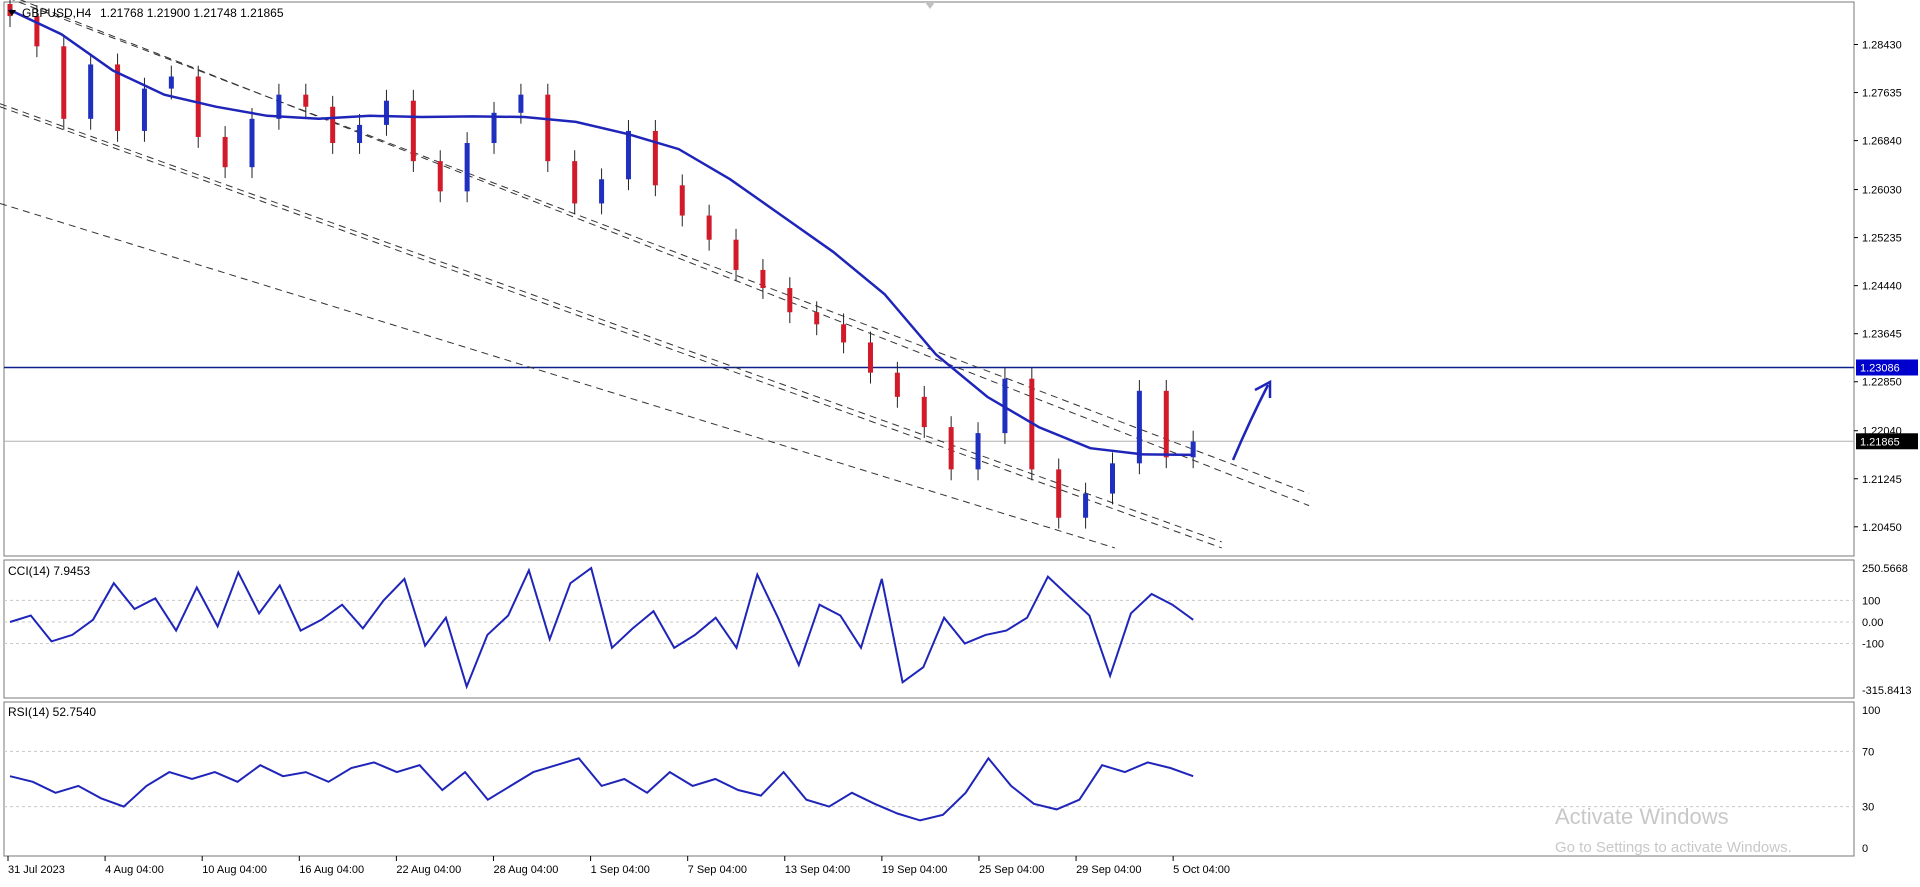 The image size is (1920, 887). What do you see at coordinates (930, 5) in the screenshot?
I see `scroll-marker-icon` at bounding box center [930, 5].